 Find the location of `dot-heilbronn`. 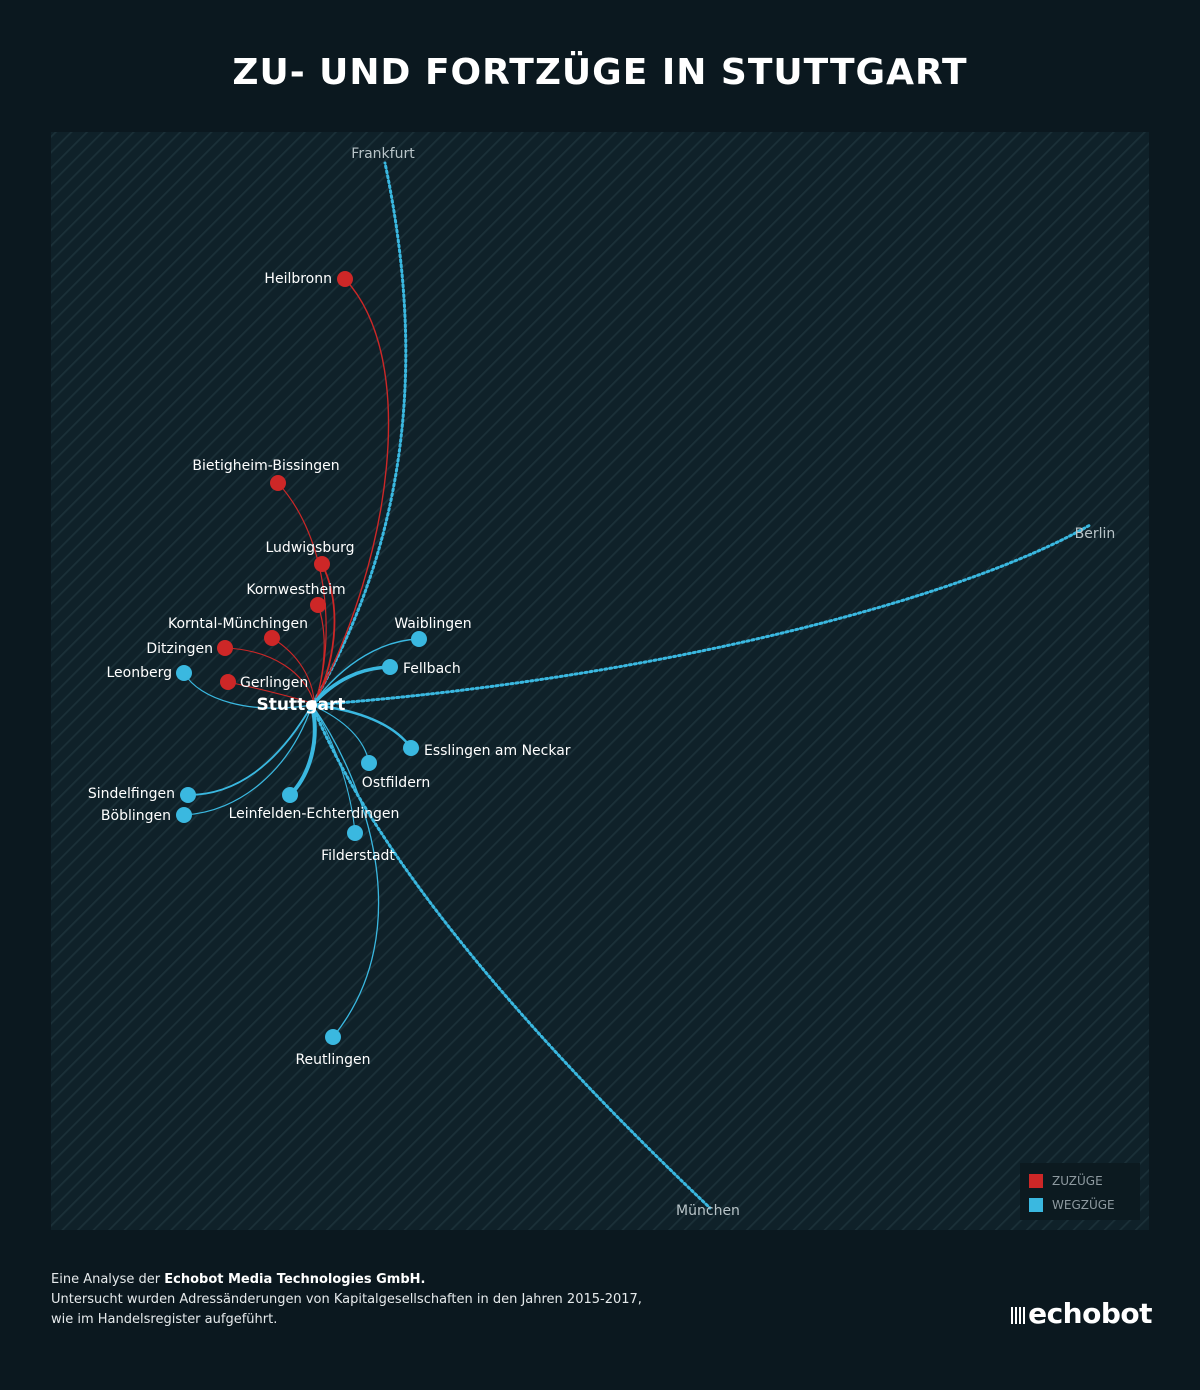

dot-heilbronn is located at coordinates (345, 279).